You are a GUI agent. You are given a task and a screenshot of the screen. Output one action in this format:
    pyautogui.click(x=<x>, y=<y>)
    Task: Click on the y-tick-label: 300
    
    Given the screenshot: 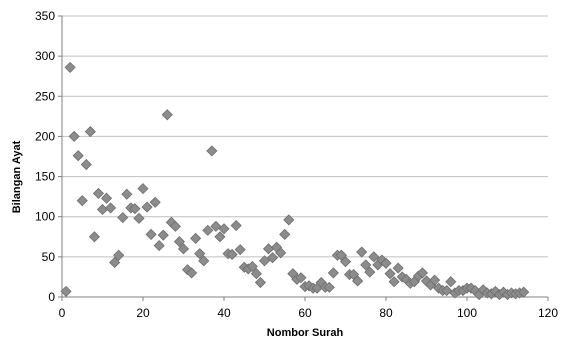 What is the action you would take?
    pyautogui.click(x=45, y=56)
    